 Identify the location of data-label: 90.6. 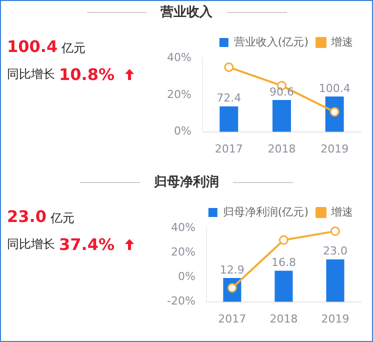
(281, 91).